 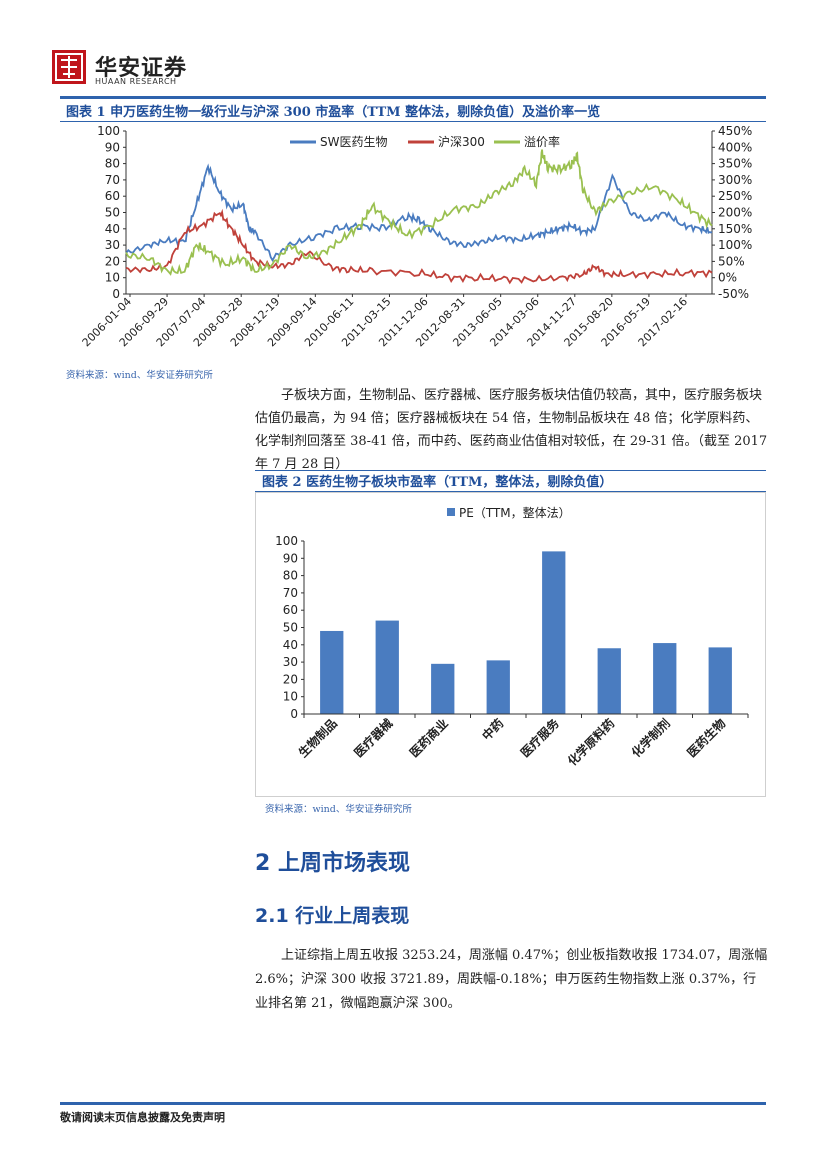 I want to click on x-tick-label: 化学制剂, so click(x=650, y=738).